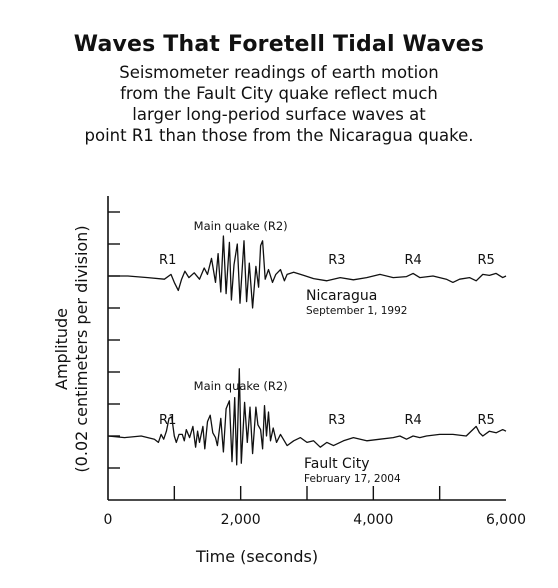 This screenshot has width=558, height=588. Describe the element at coordinates (114, 340) in the screenshot. I see `y-ticks` at that location.